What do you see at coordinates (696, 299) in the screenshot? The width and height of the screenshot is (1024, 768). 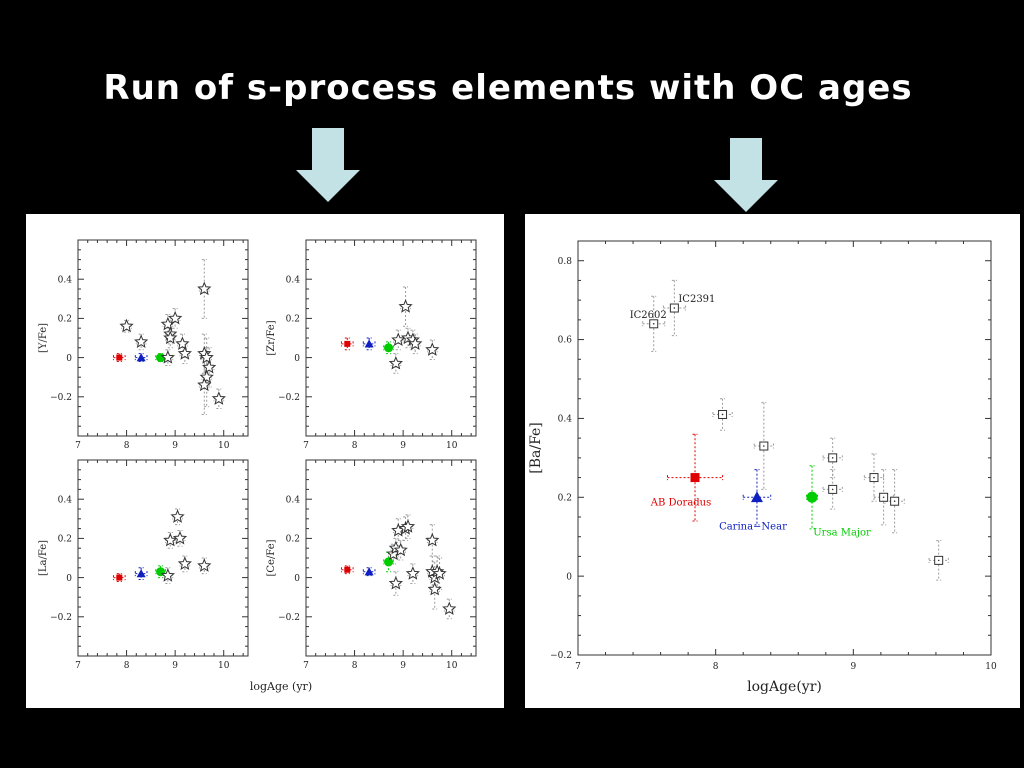 I see `point-label: IC2391` at bounding box center [696, 299].